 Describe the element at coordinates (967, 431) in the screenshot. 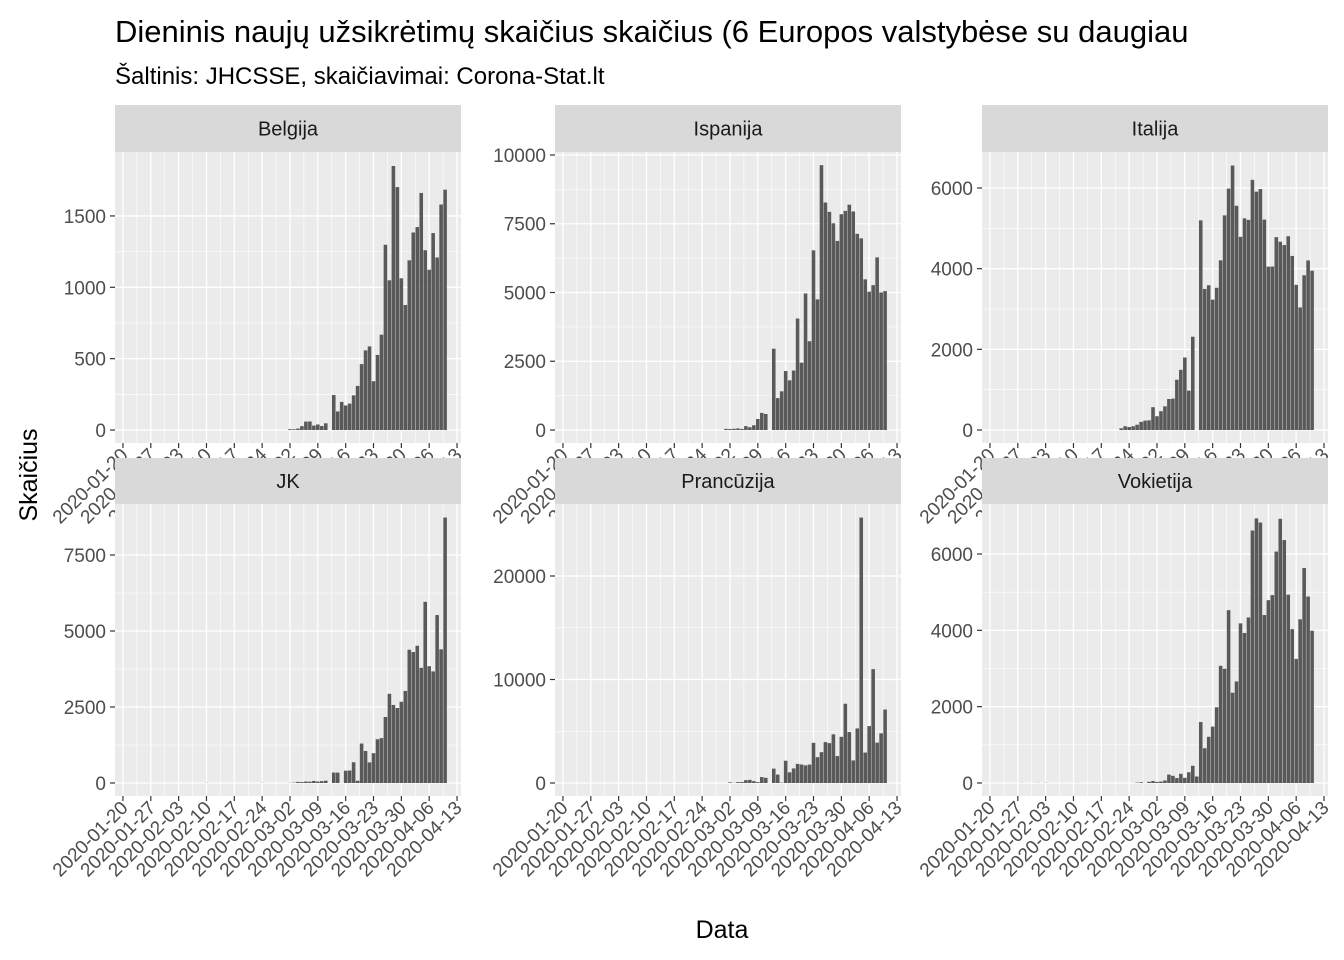

I see `y-tick-label: 0` at that location.